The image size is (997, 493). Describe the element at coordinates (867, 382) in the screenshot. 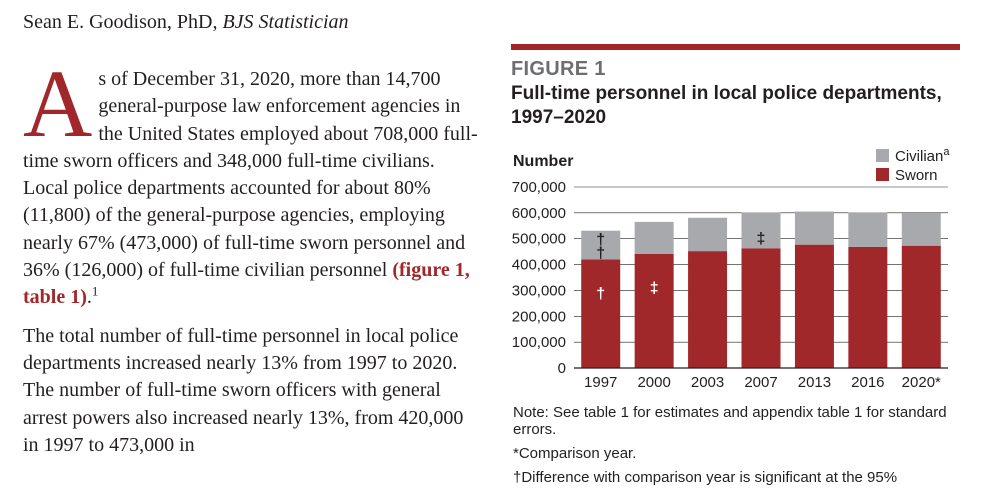

I see `x-tick-label: 2016` at that location.